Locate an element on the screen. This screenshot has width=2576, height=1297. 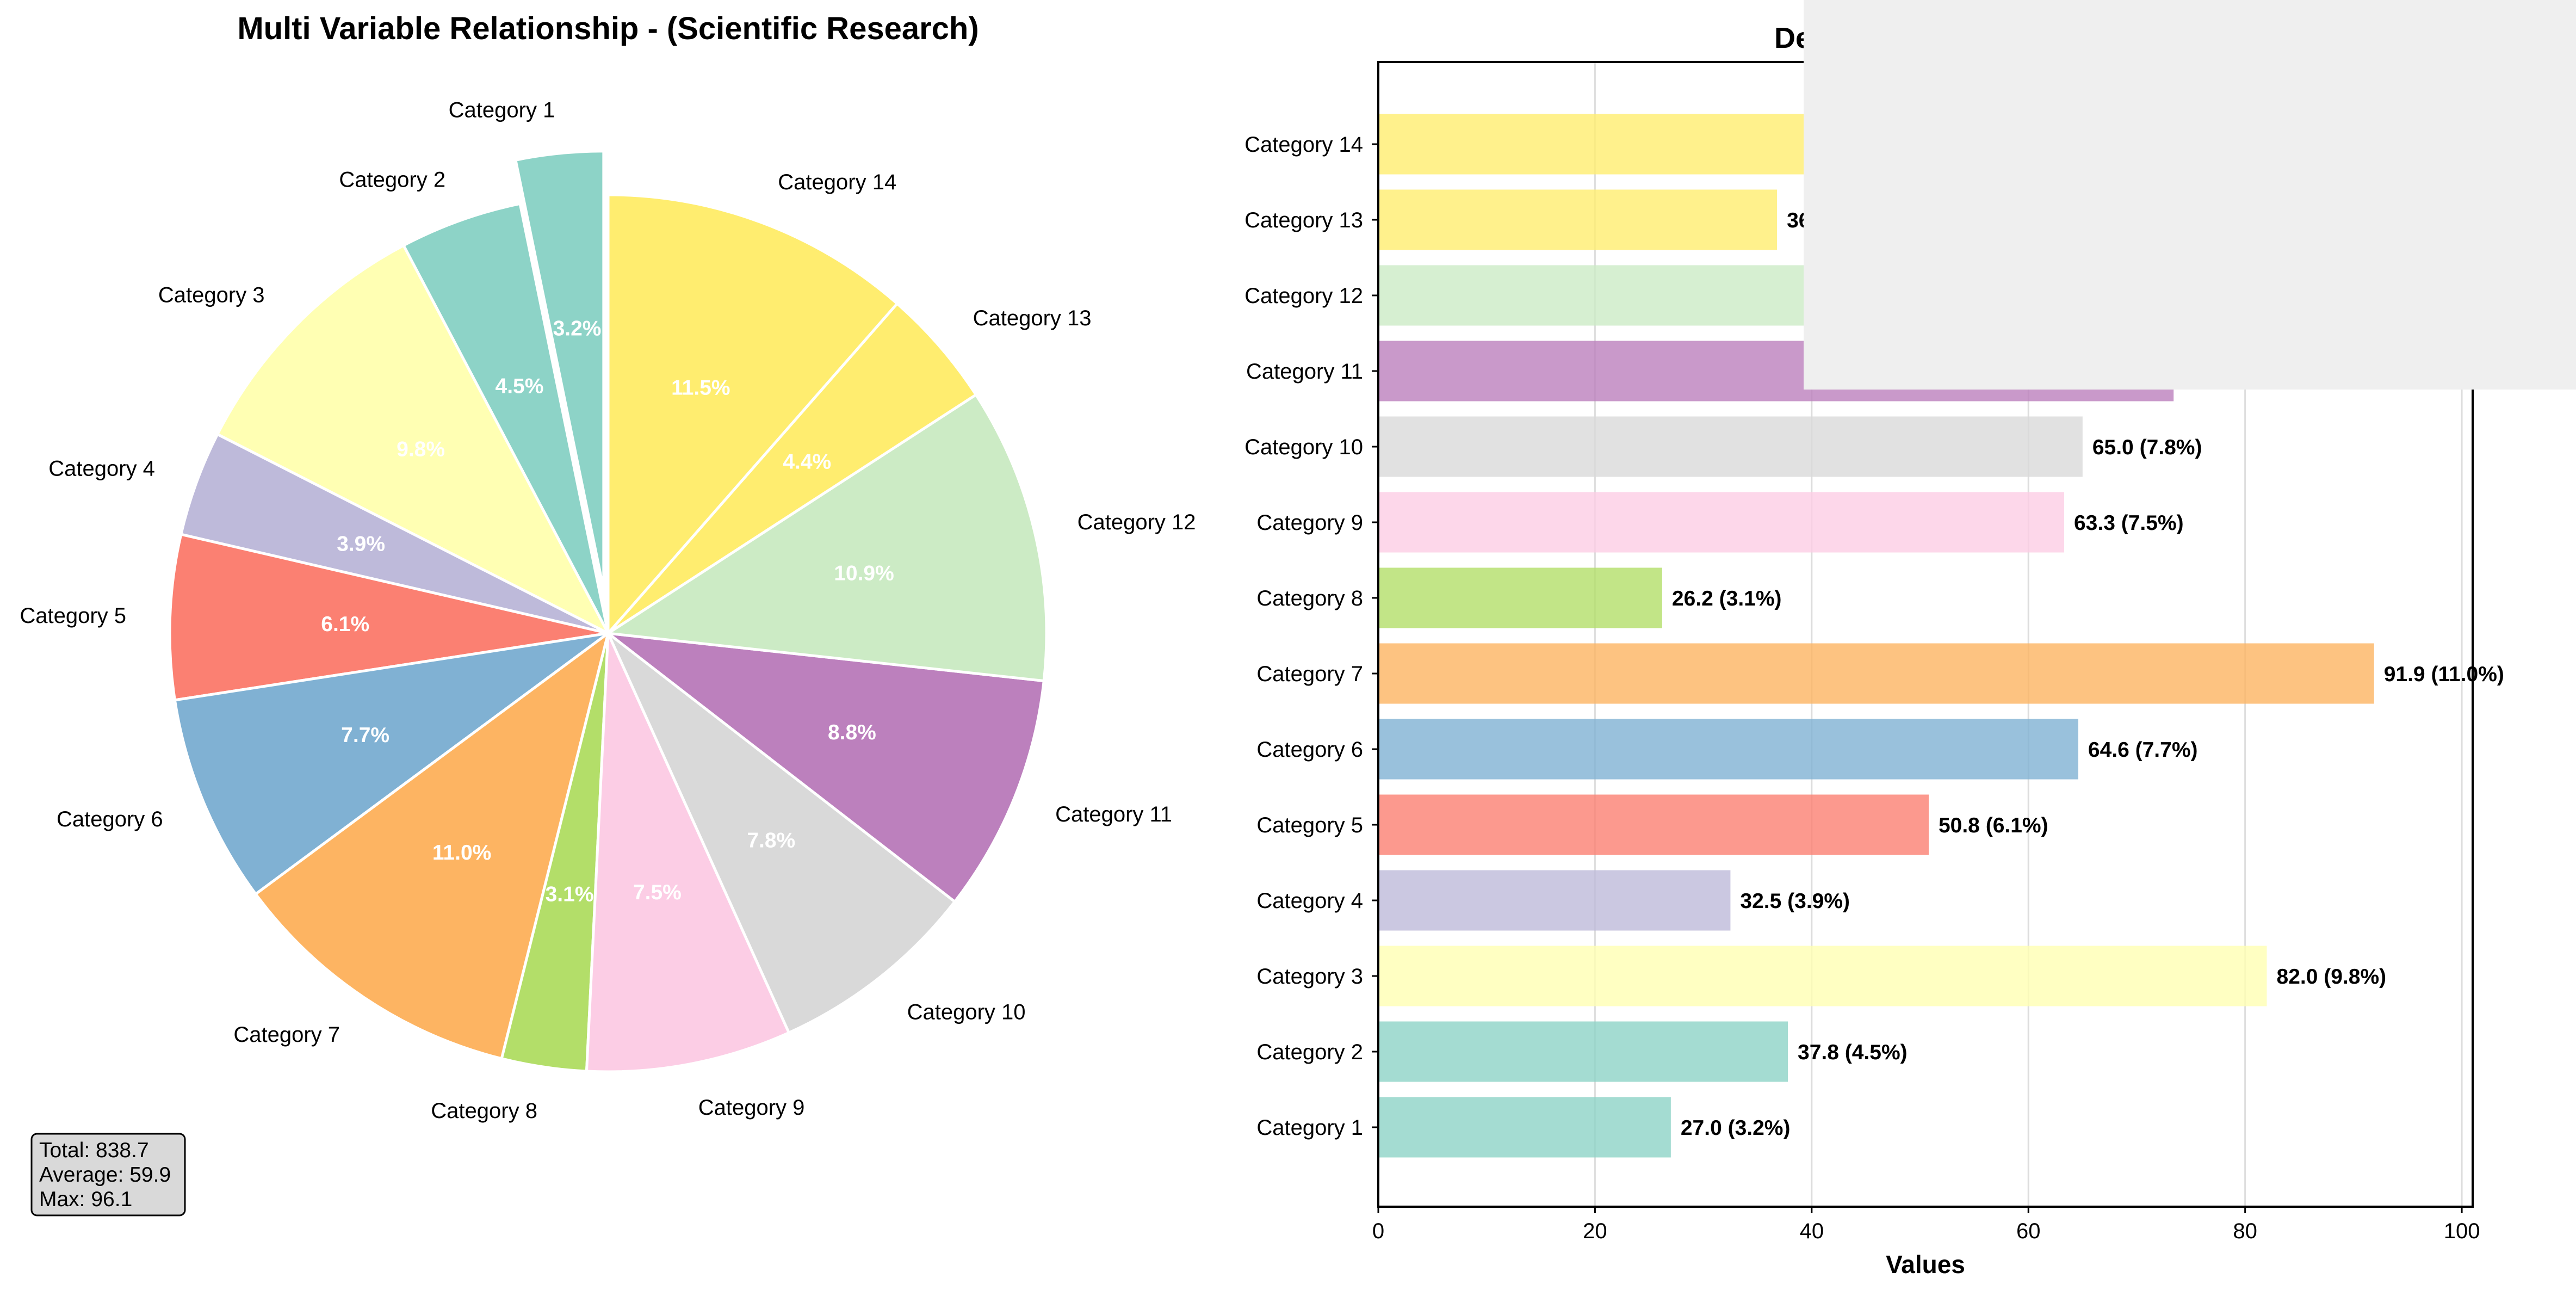
pie-percent-label: 11.5% is located at coordinates (700, 388).